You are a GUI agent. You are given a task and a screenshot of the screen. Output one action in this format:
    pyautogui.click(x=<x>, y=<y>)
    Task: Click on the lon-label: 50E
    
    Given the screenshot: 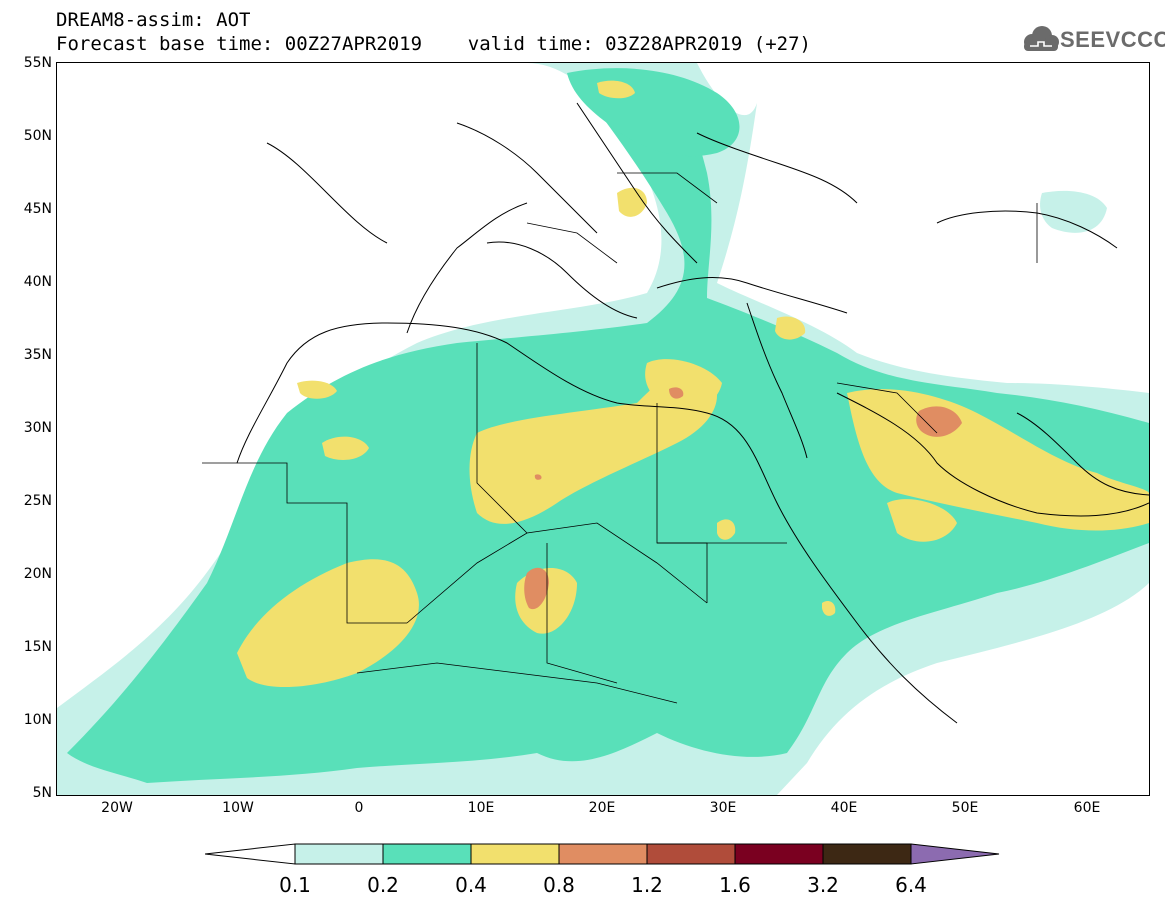 What is the action you would take?
    pyautogui.click(x=965, y=808)
    